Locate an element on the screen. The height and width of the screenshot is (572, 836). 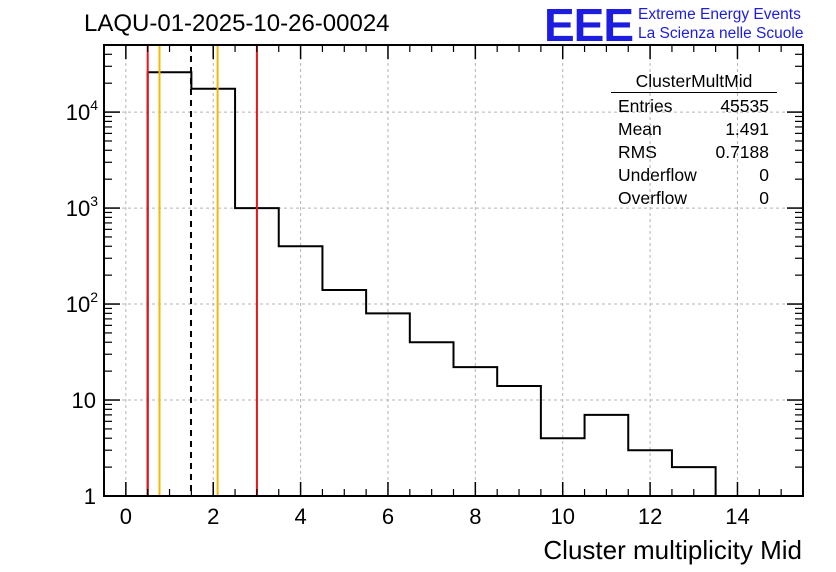
stats-title: ClusterMultMid is located at coordinates (694, 81).